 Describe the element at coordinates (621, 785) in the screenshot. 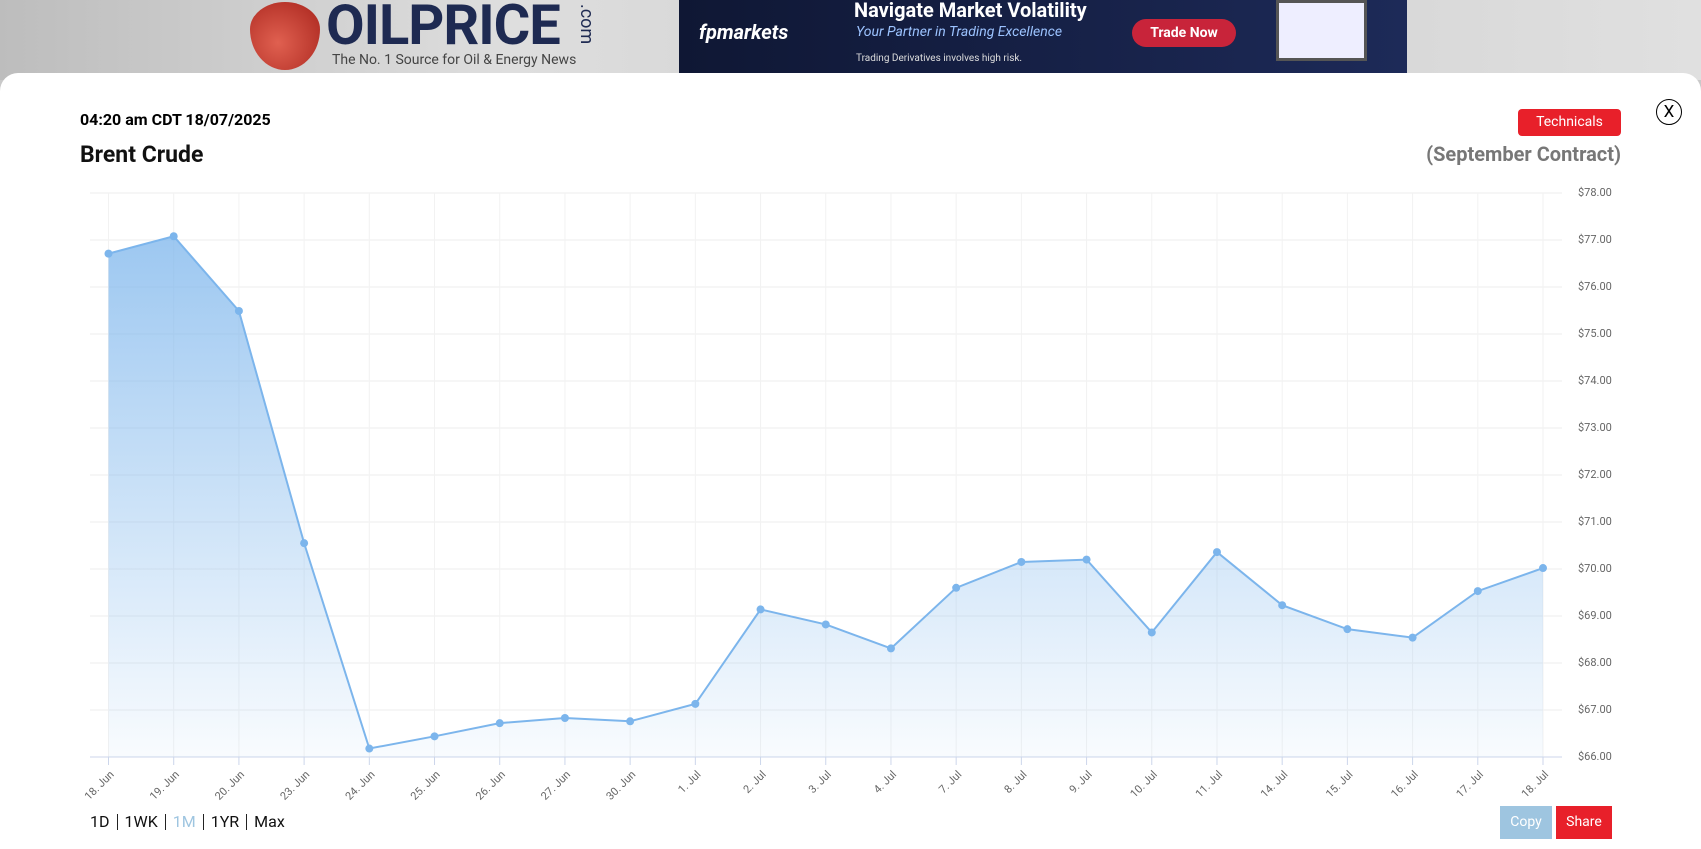

I see `x-tick-label: 30. Jun` at that location.